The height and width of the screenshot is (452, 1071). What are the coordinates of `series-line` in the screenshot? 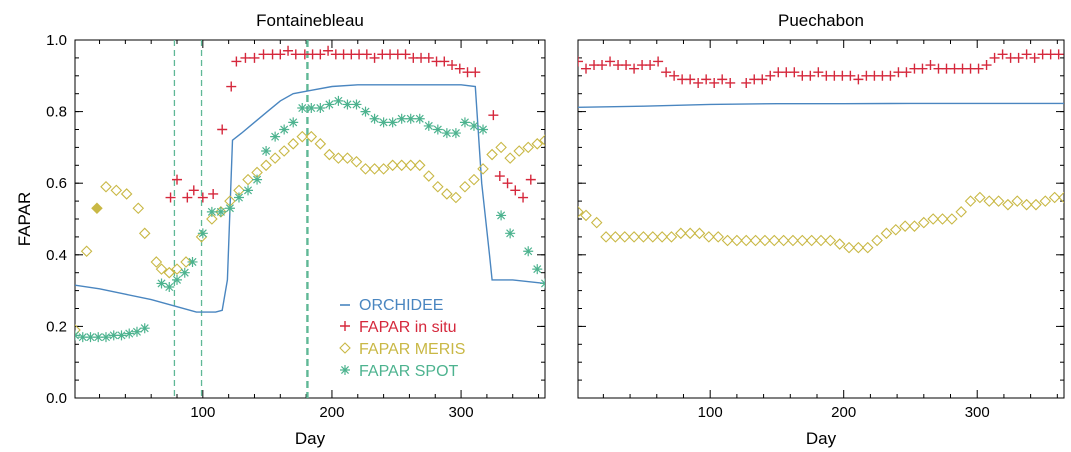 It's located at (821, 105).